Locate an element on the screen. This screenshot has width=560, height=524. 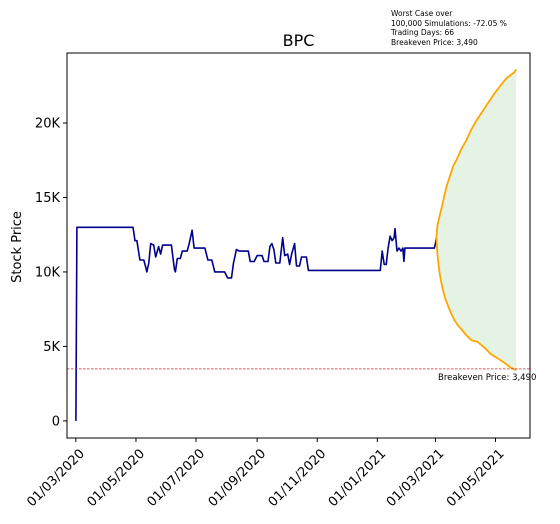
x-tick-label-5: 01/01/2021 is located at coordinates (358, 478).